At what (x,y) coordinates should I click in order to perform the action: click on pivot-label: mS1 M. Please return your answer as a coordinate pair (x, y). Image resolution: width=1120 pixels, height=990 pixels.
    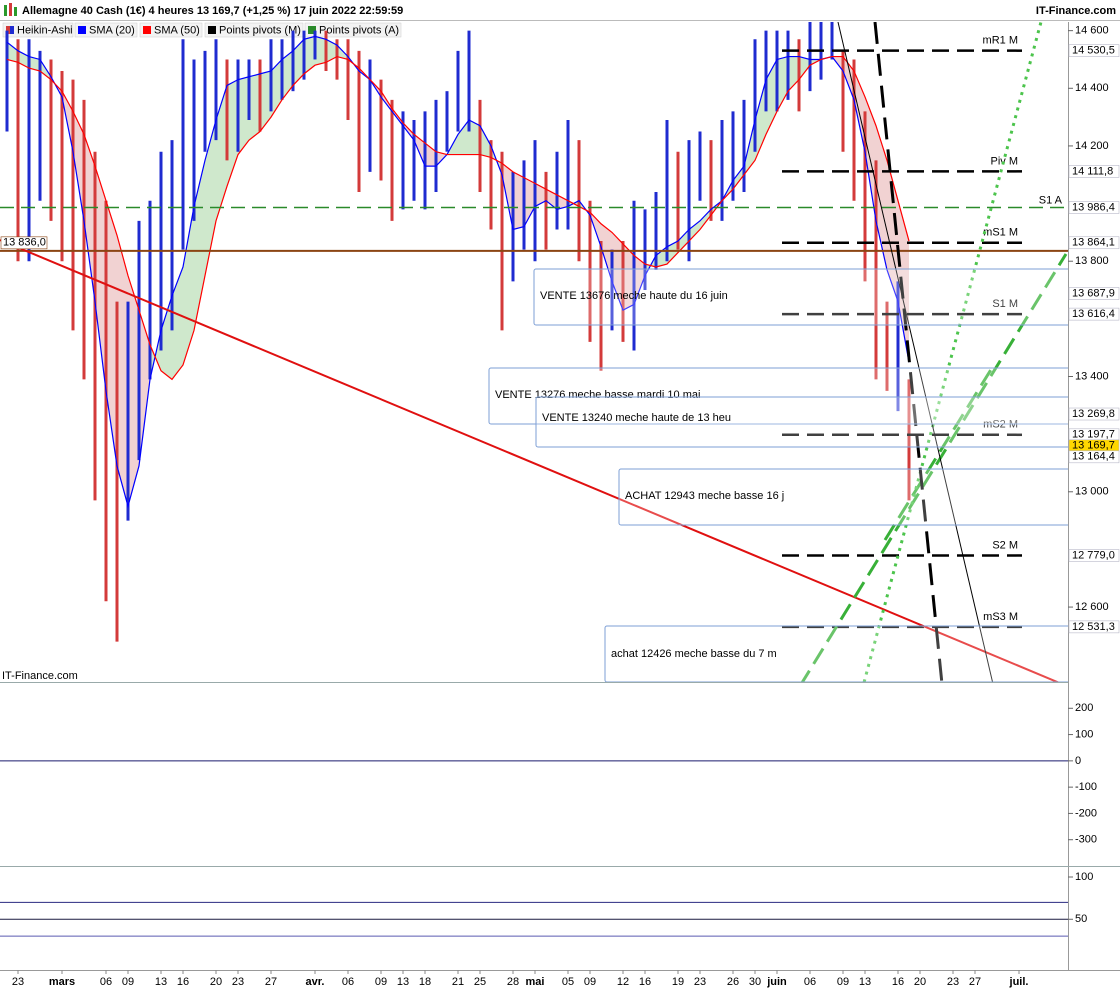
    Looking at the image, I should click on (1000, 233).